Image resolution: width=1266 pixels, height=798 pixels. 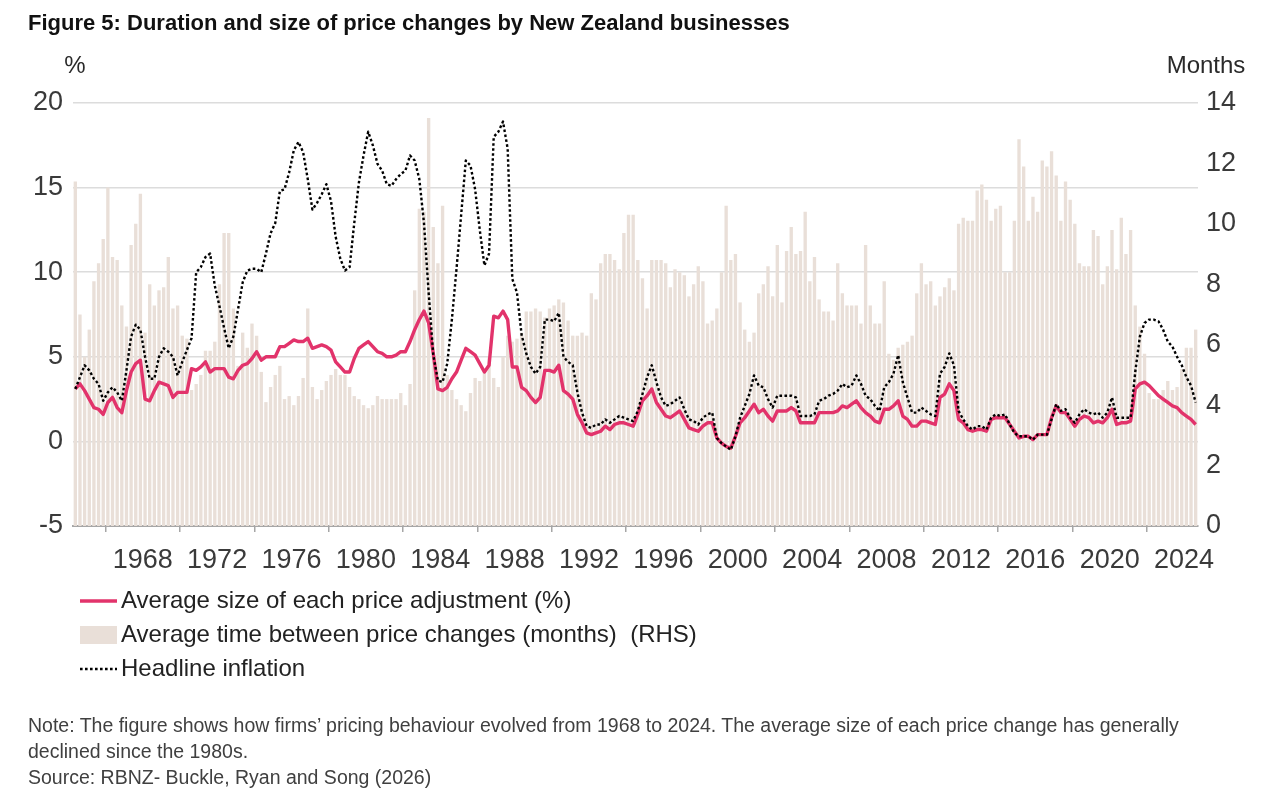 What do you see at coordinates (663, 558) in the screenshot?
I see `x-tick-label: 1996` at bounding box center [663, 558].